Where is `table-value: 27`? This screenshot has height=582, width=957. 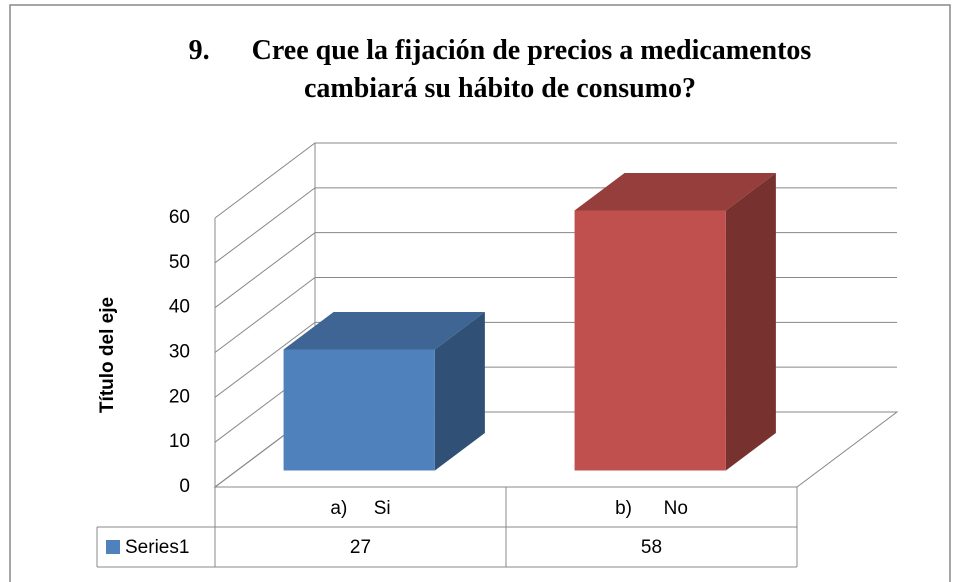 table-value: 27 is located at coordinates (360, 547).